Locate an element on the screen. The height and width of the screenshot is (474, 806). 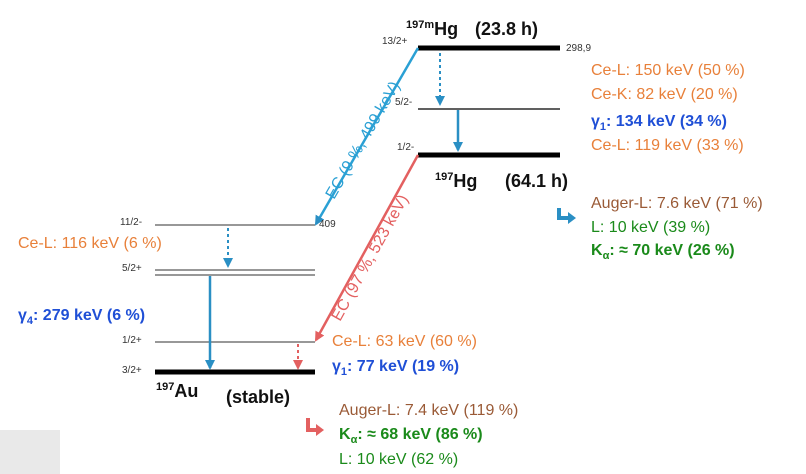
energy-label: 298,9 is located at coordinates (579, 48).